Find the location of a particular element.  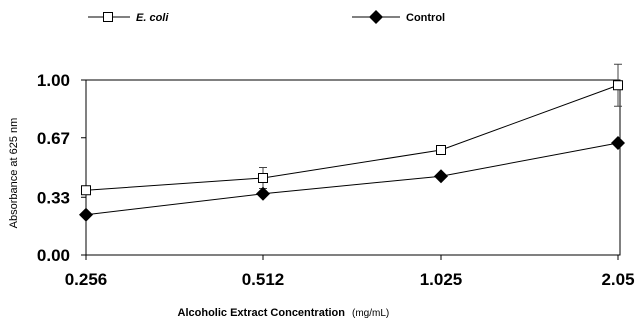

x-tick-label: 2.05 is located at coordinates (617, 279).